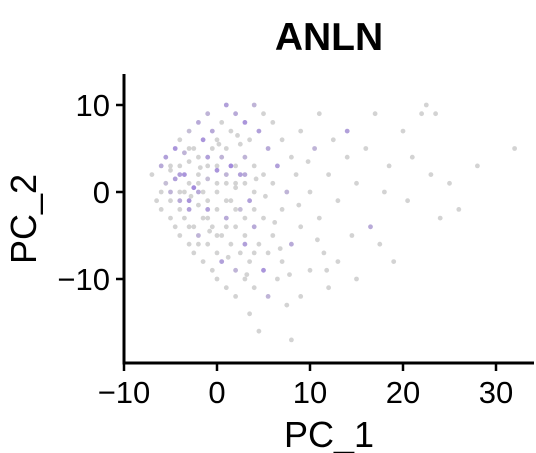 This screenshot has height=453, width=536. Describe the element at coordinates (23, 219) in the screenshot. I see `y-axis-label: PC_2` at that location.